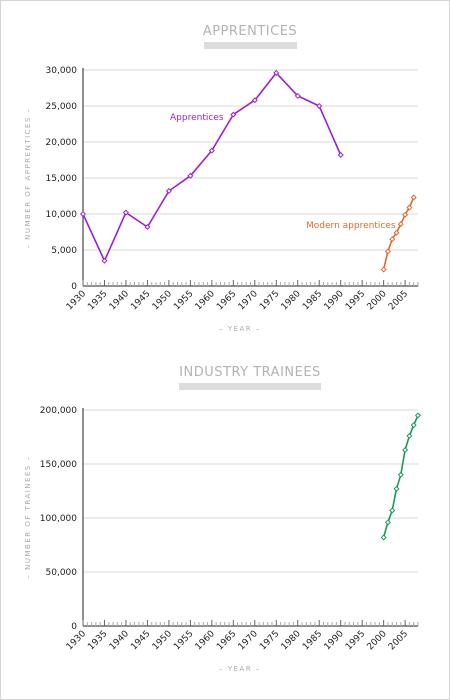  What do you see at coordinates (250, 31) in the screenshot?
I see `chart-title: APPRENTICES` at bounding box center [250, 31].